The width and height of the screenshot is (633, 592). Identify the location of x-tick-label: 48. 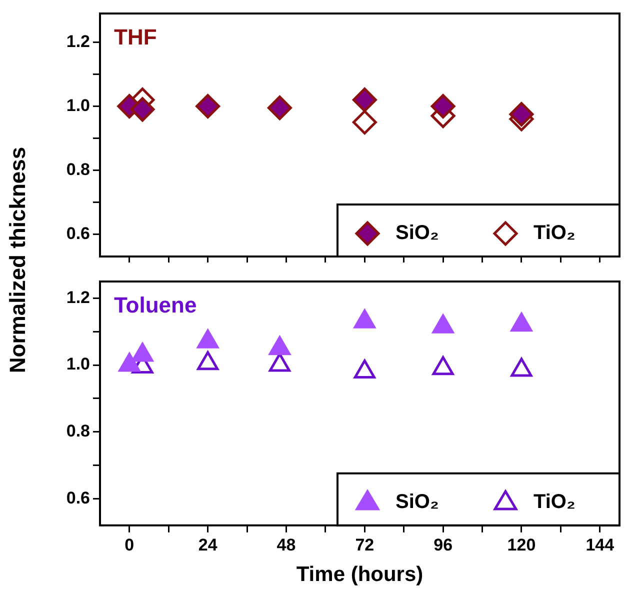
(286, 544).